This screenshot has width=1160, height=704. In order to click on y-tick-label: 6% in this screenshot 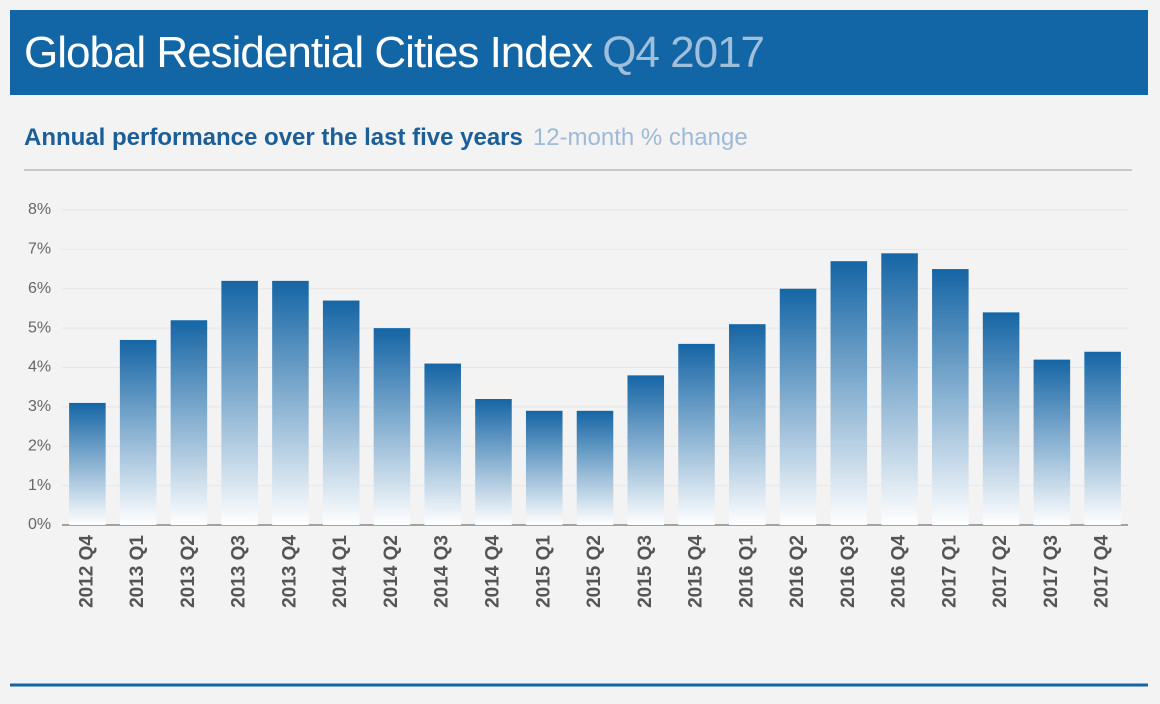, I will do `click(39, 288)`.